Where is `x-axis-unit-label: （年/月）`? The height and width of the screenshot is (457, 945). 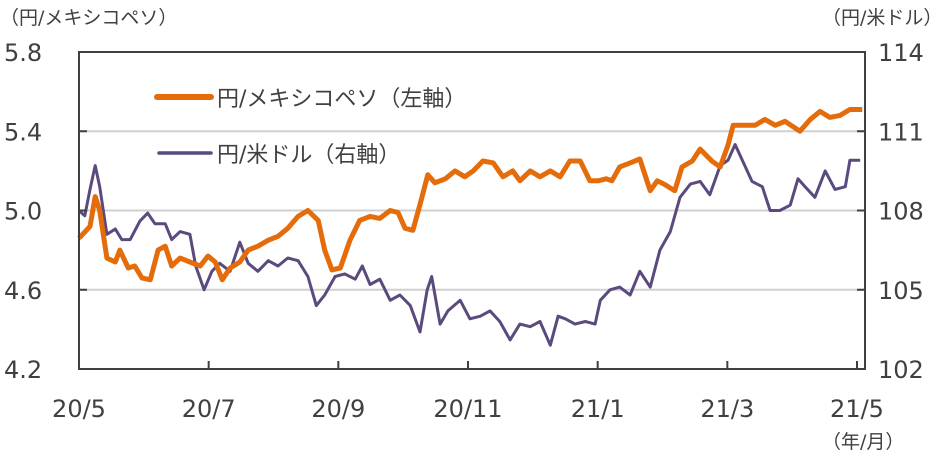 x-axis-unit-label: （年/月） is located at coordinates (863, 442).